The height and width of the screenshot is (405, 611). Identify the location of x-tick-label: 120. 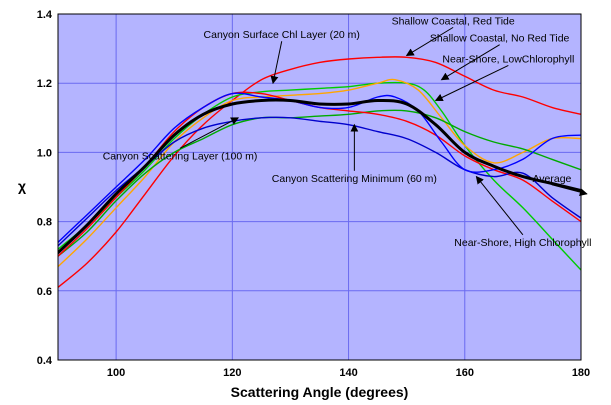
(232, 373).